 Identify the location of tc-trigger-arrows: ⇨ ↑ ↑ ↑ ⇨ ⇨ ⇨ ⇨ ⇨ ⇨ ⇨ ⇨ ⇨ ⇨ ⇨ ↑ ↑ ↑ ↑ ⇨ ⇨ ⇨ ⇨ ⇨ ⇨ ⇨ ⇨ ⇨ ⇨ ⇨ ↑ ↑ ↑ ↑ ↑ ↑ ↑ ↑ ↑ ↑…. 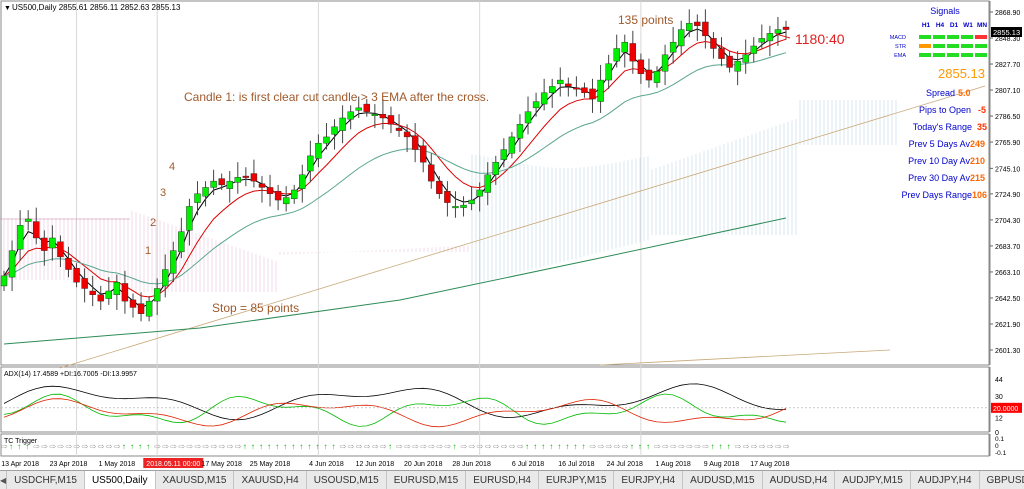
(395, 446).